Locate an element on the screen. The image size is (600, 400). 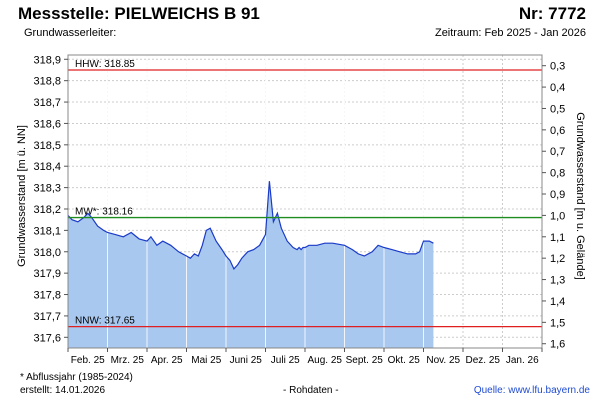
x-tick-label: Apr. 25 is located at coordinates (167, 360).